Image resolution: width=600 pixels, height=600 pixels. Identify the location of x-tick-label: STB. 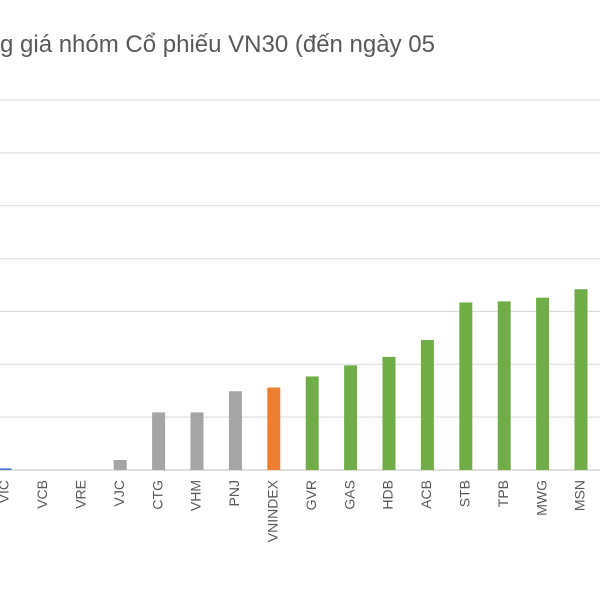
(465, 493).